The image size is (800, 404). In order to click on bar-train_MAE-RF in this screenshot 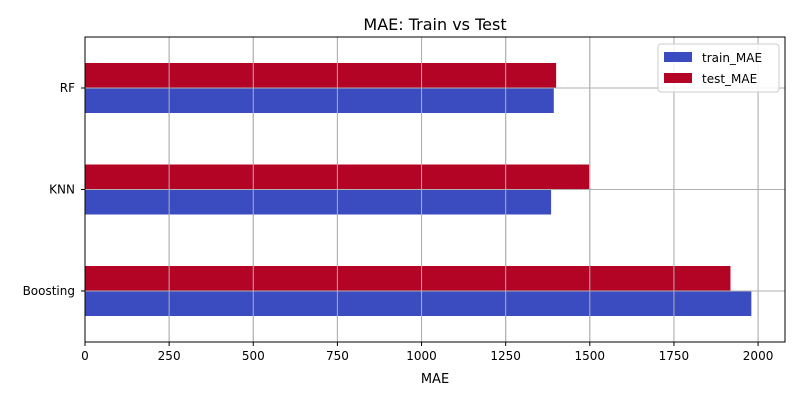, I will do `click(319, 100)`.